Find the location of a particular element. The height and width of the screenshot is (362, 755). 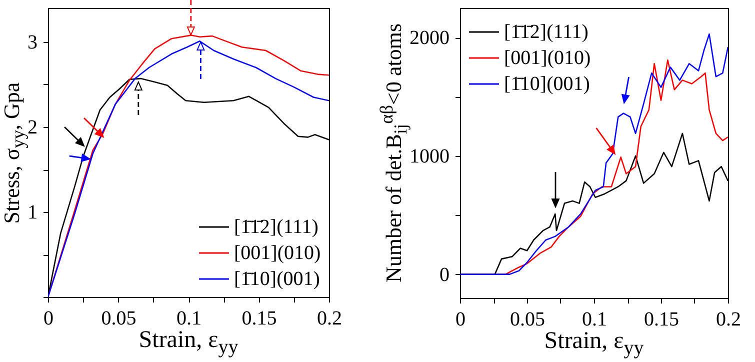

y-tick-label: 2 is located at coordinates (33, 127).